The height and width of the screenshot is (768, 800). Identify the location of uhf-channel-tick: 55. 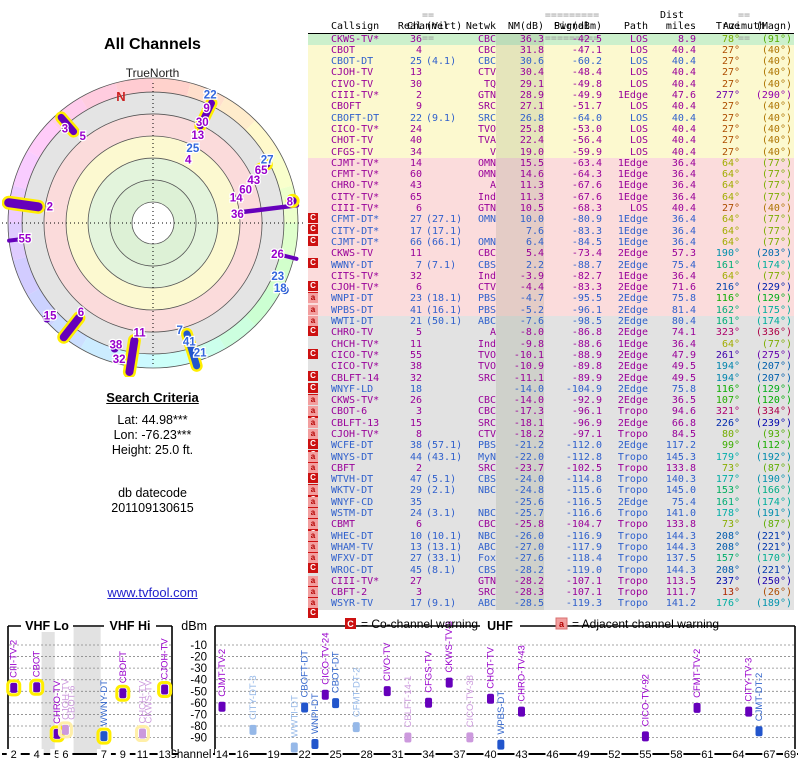
(645, 755).